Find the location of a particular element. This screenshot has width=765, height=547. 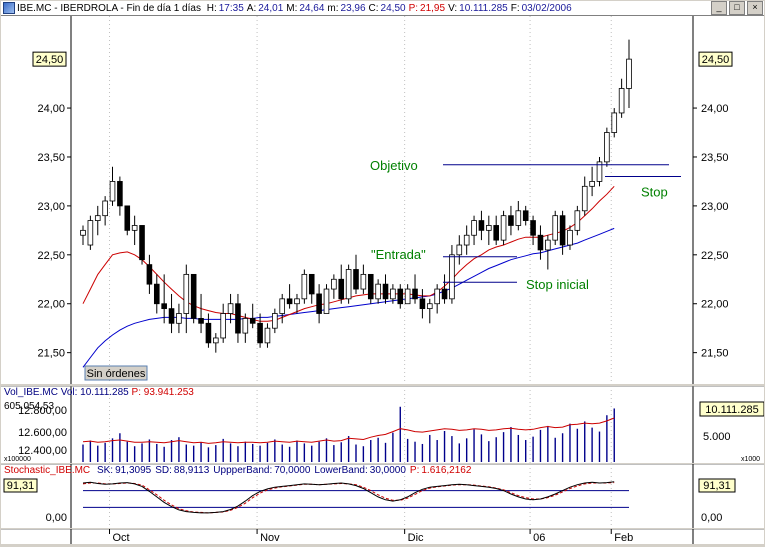

quote-field-value: 17:35 is located at coordinates (231, 8).